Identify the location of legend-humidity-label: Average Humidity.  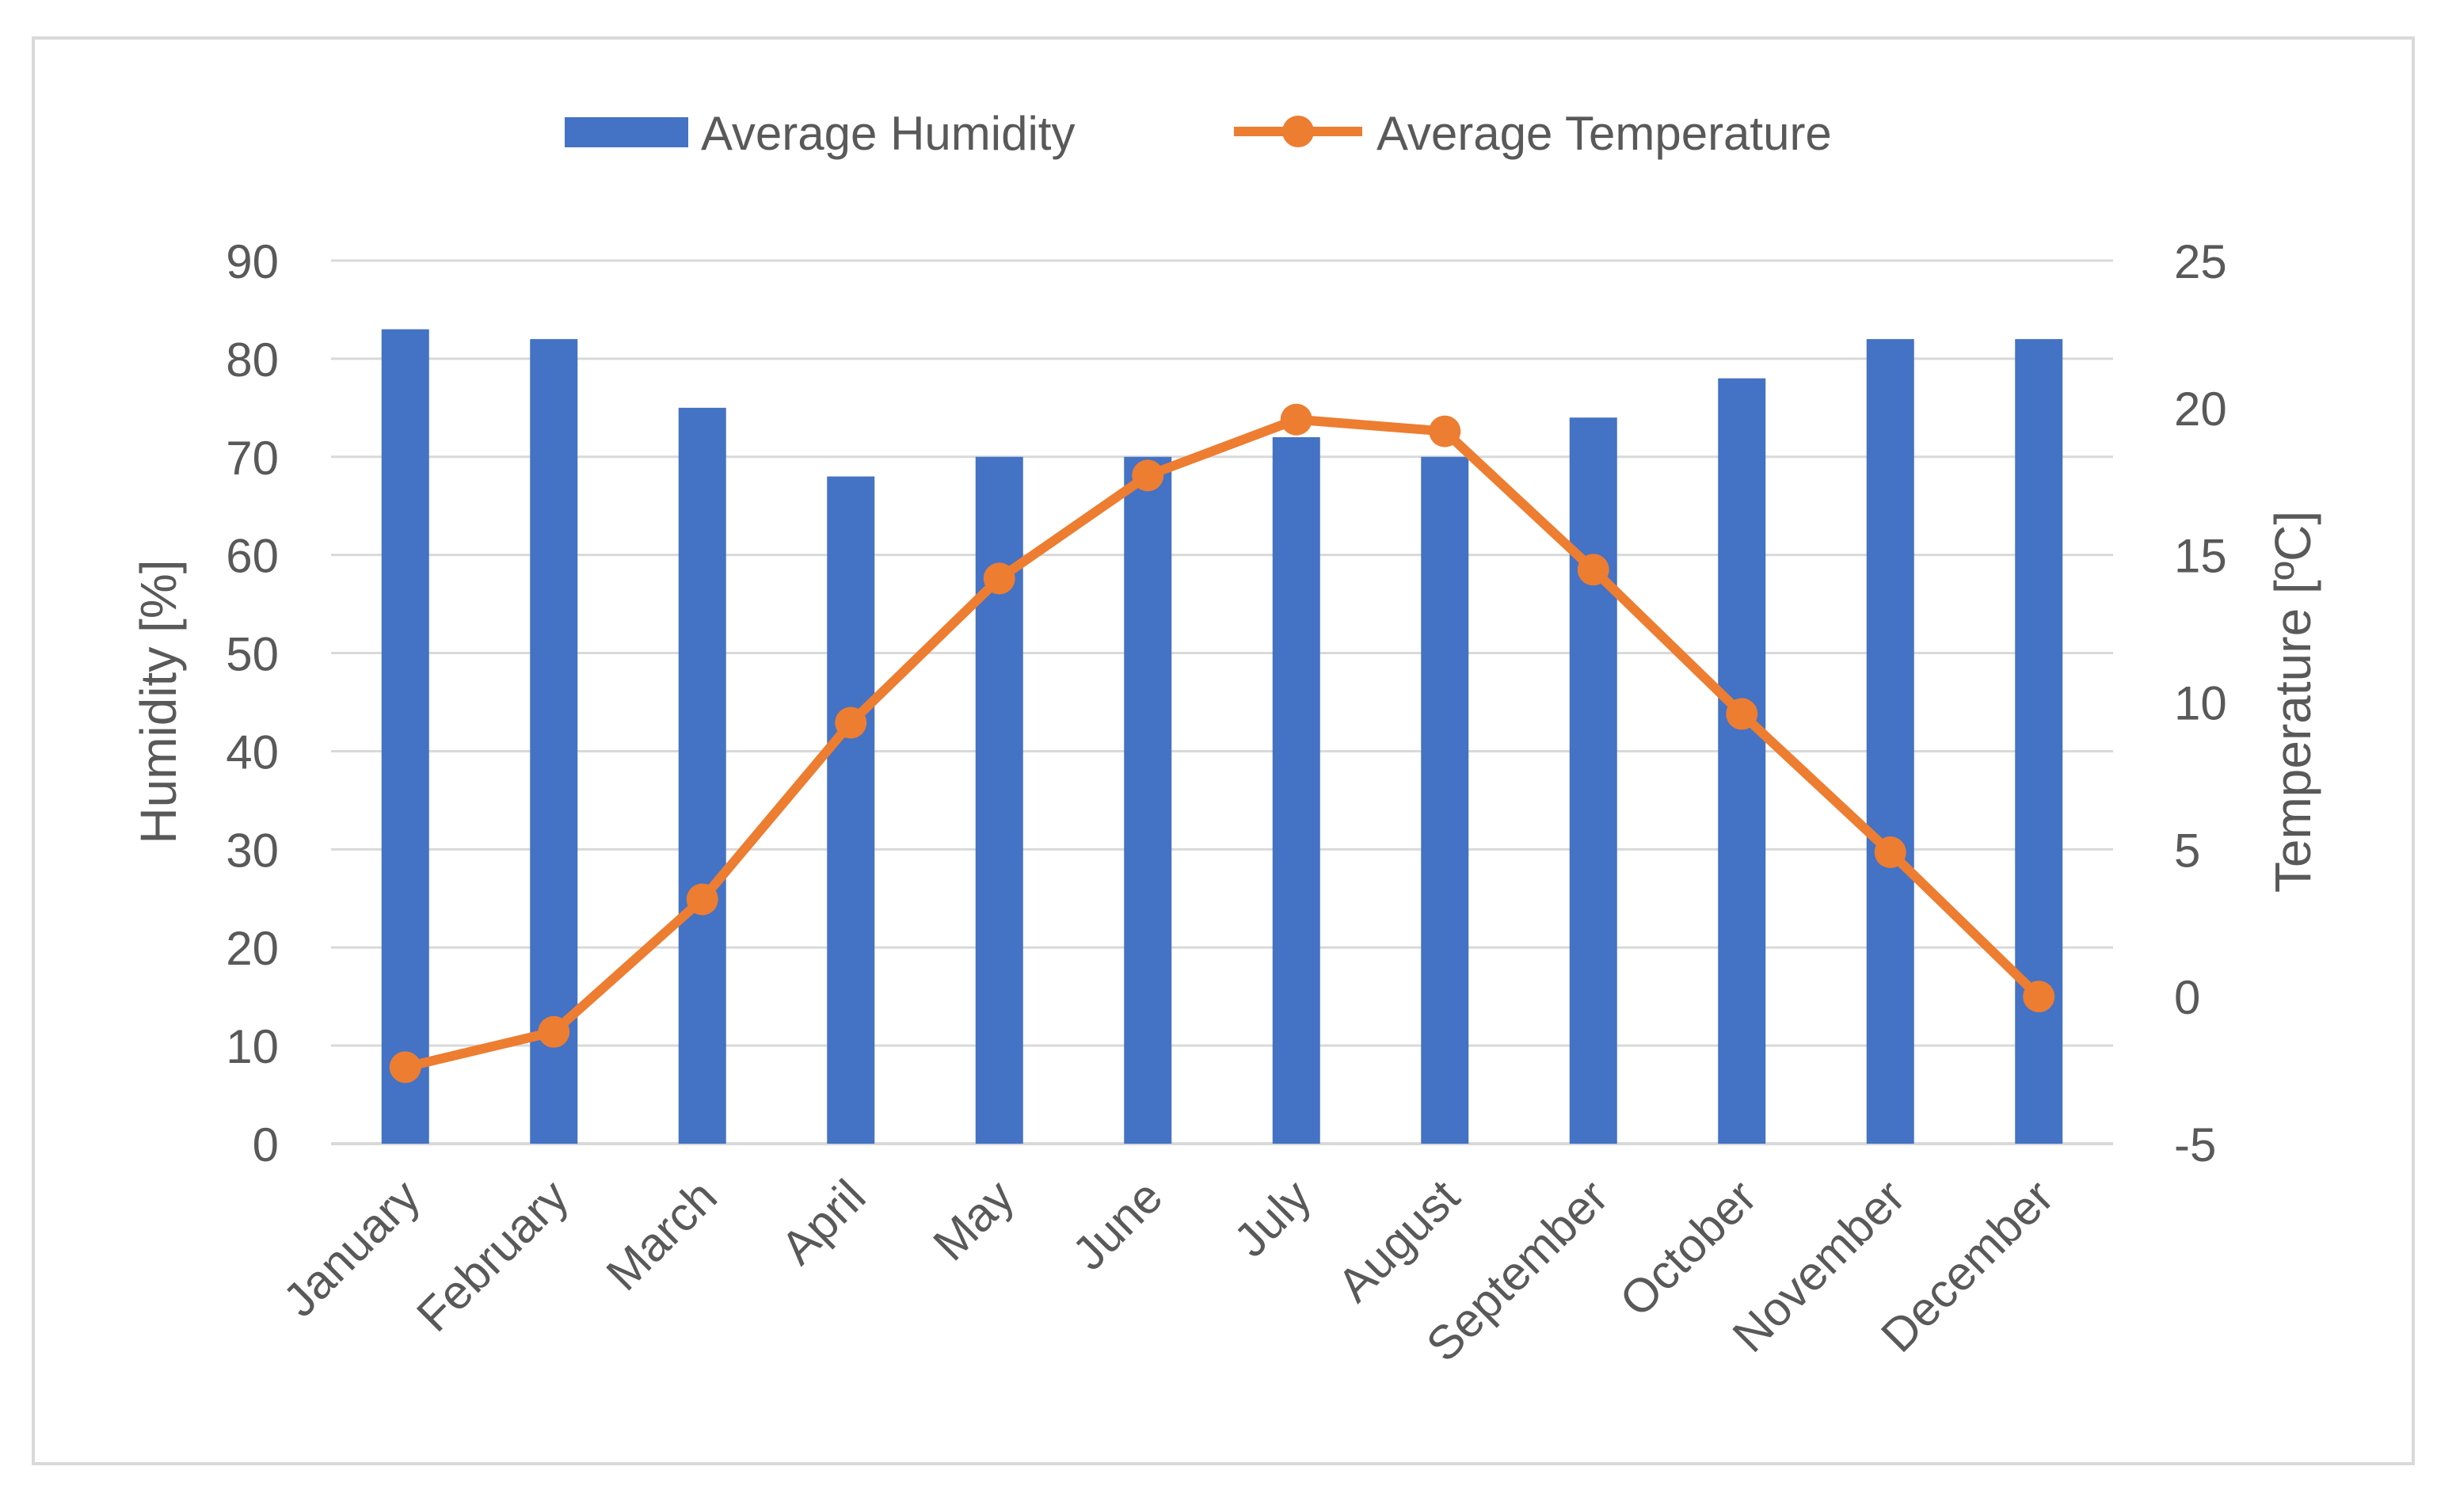
(888, 133).